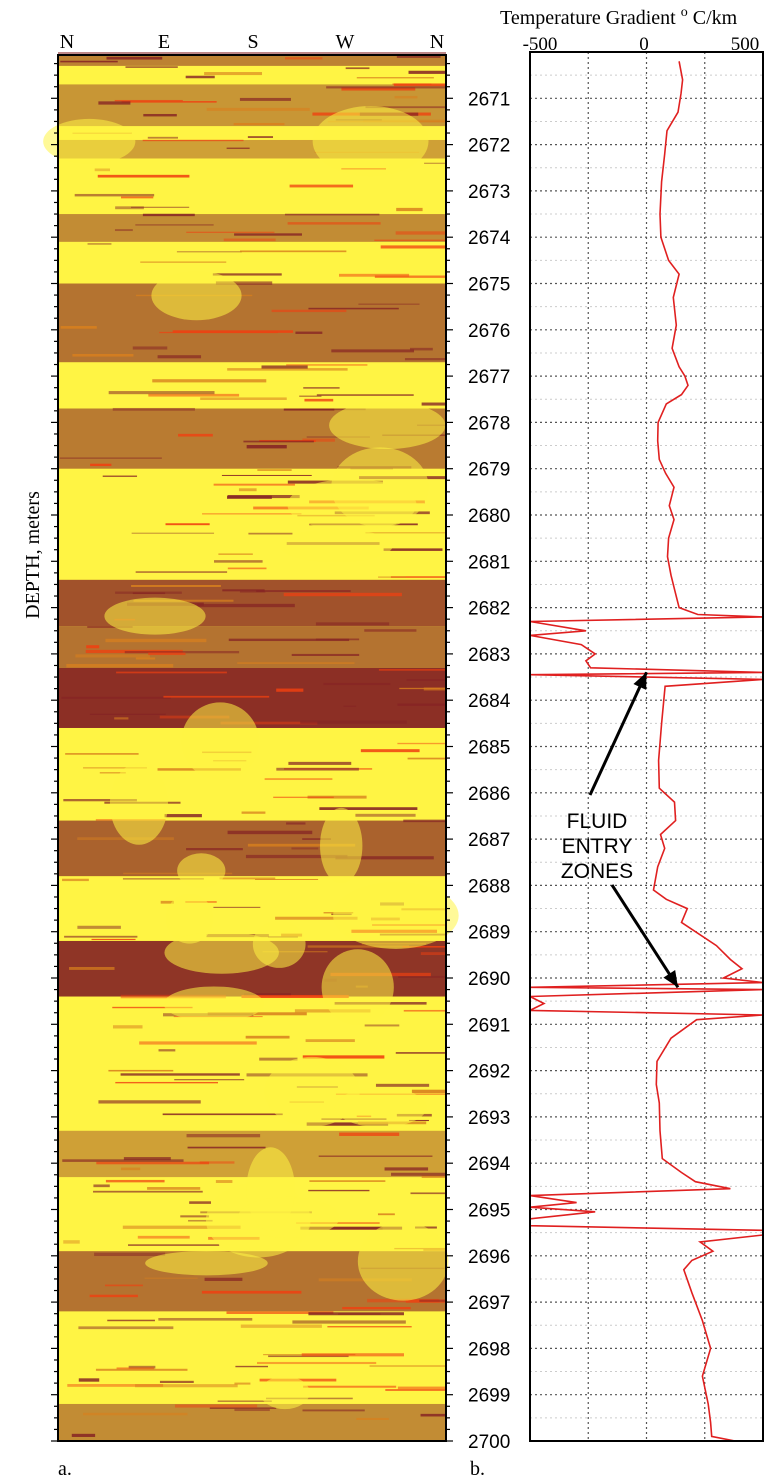  What do you see at coordinates (489, 1442) in the screenshot?
I see `depth-label-2700: 2700` at bounding box center [489, 1442].